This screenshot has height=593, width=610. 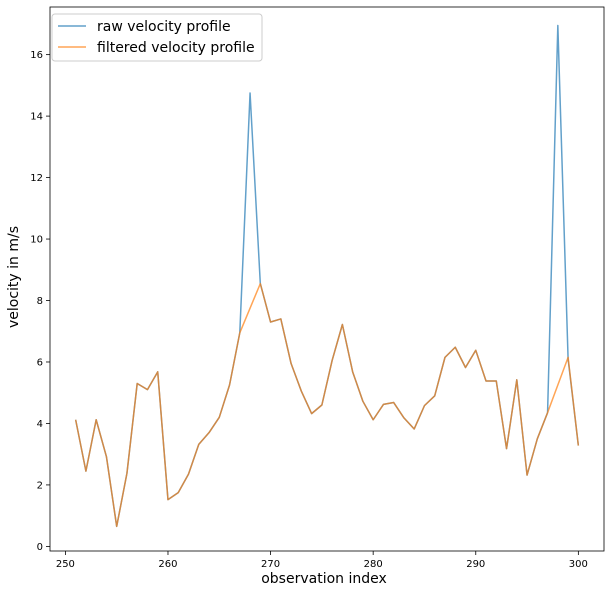 I want to click on y-tick-label: 2, so click(x=40, y=485).